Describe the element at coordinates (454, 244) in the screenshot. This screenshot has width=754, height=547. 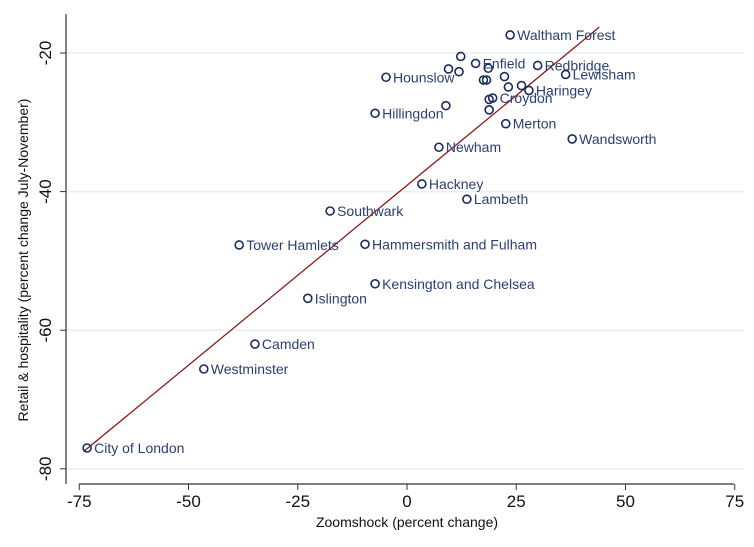
I see `point-label: Hammersmith and Fulham` at that location.